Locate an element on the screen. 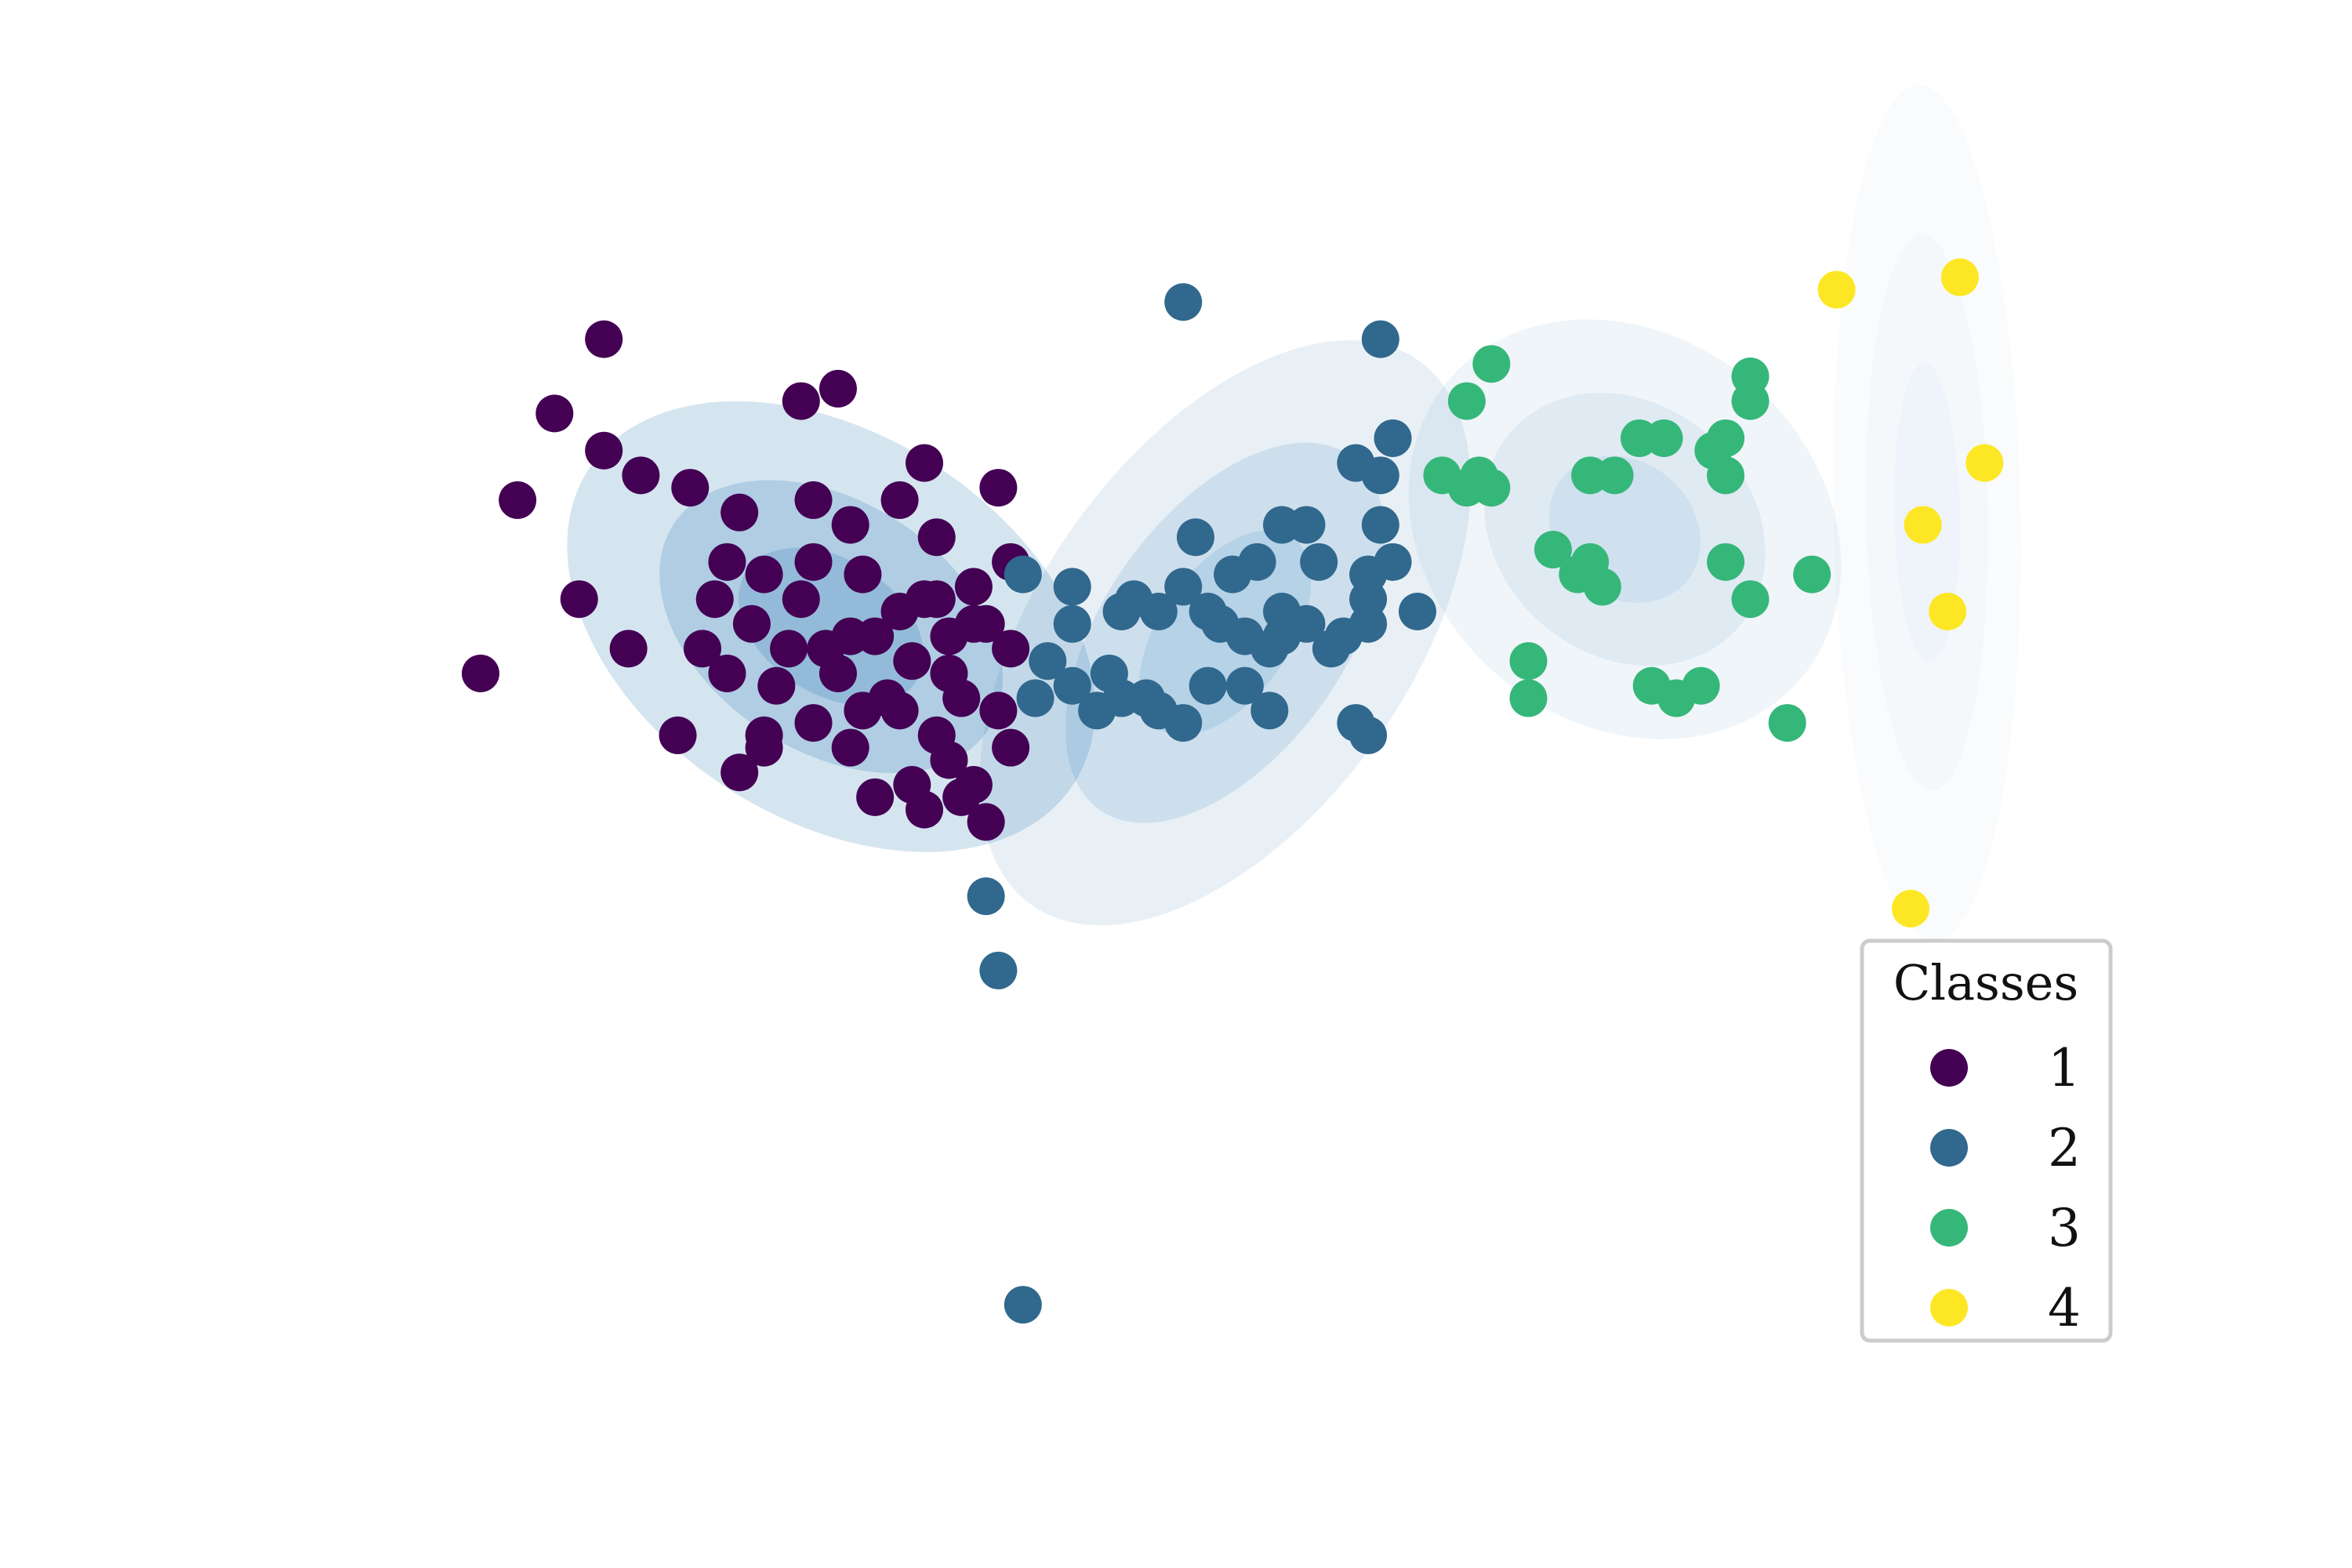 The image size is (2352, 1568). legend-label-3: 3 is located at coordinates (2064, 1228).